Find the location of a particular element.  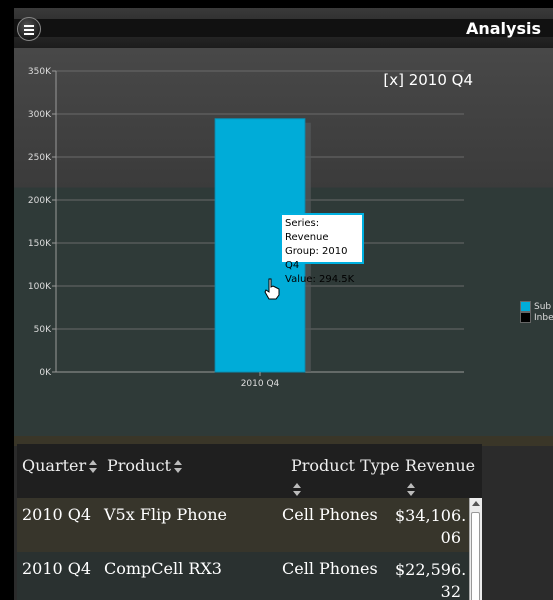

column-label: Quarter is located at coordinates (54, 465).